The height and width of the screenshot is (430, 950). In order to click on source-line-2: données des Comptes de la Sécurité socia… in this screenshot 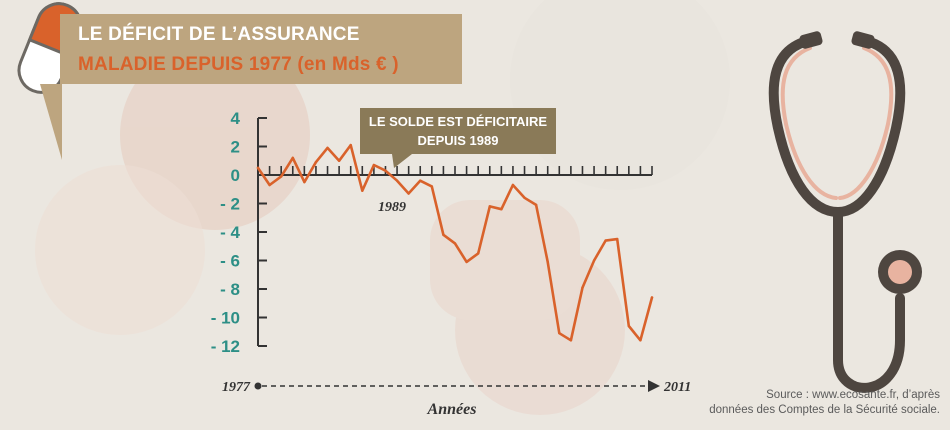, I will do `click(824, 410)`.